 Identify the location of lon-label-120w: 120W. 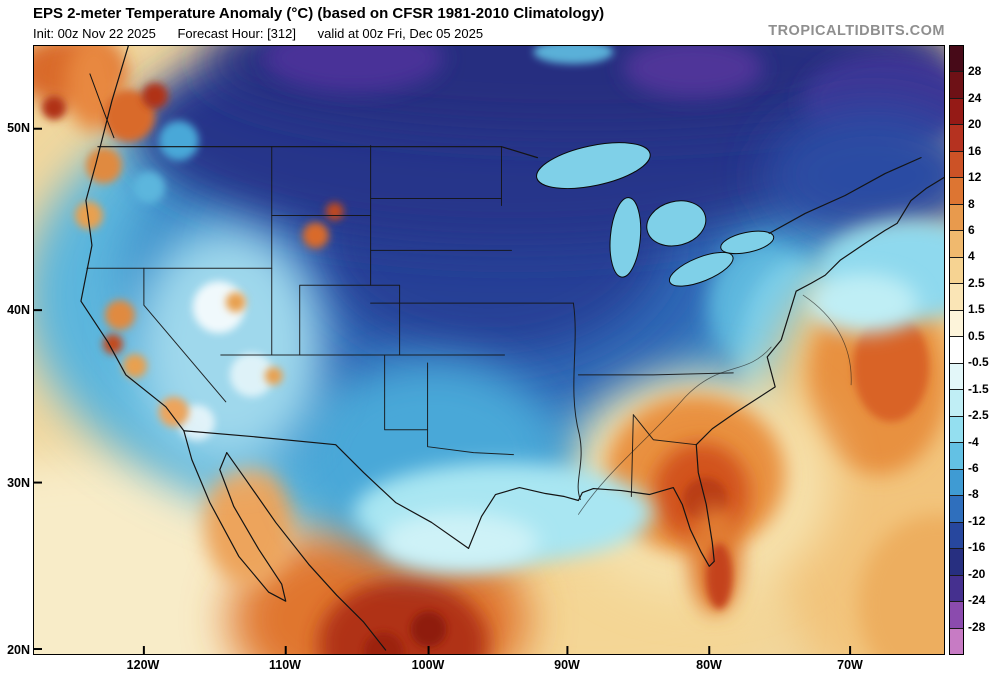
(143, 665).